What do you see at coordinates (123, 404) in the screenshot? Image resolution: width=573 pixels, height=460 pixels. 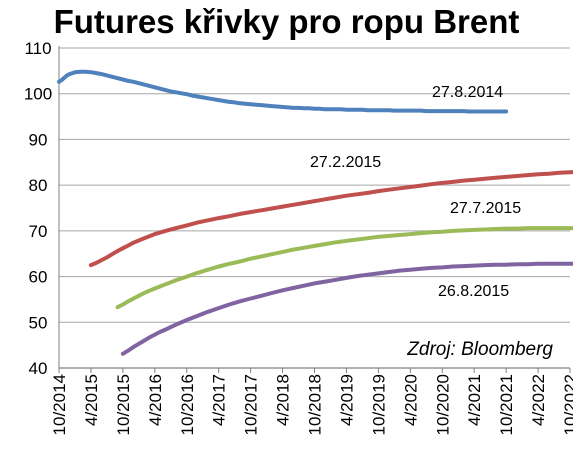 I see `x-tick-label: 10/2015` at bounding box center [123, 404].